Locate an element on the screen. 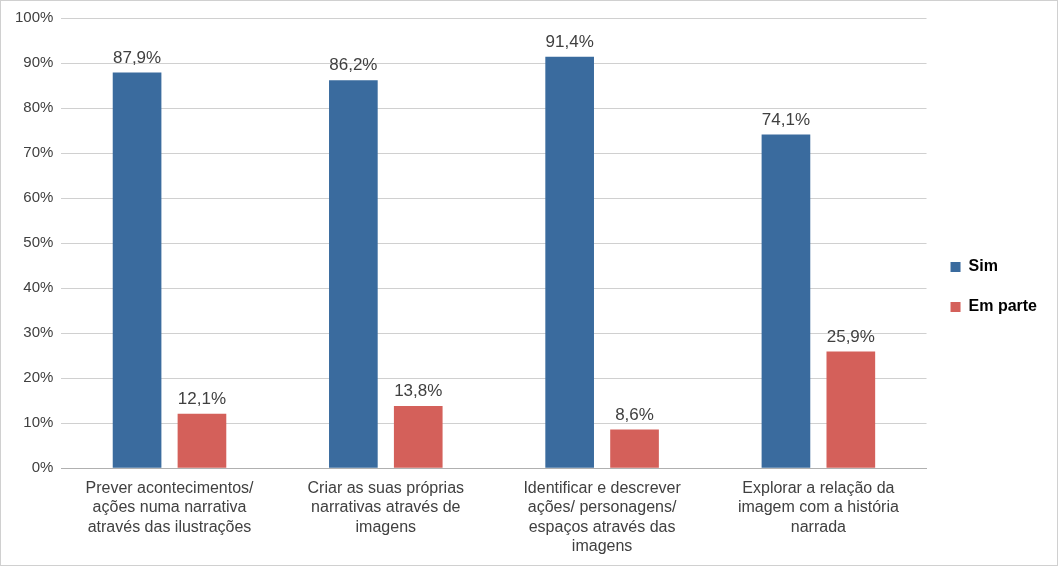 The height and width of the screenshot is (566, 1058). y-tick-label: 20% is located at coordinates (38, 377).